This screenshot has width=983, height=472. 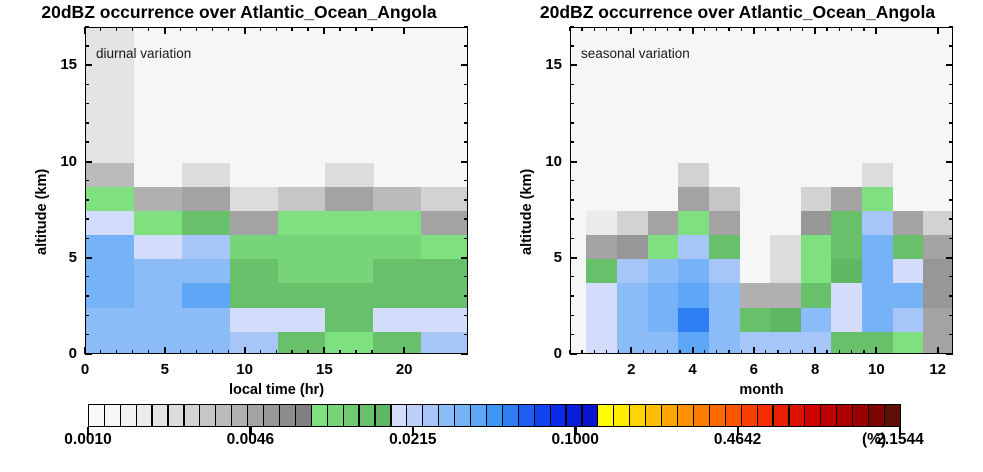 What do you see at coordinates (753, 369) in the screenshot?
I see `x-axis-tick-label: 6` at bounding box center [753, 369].